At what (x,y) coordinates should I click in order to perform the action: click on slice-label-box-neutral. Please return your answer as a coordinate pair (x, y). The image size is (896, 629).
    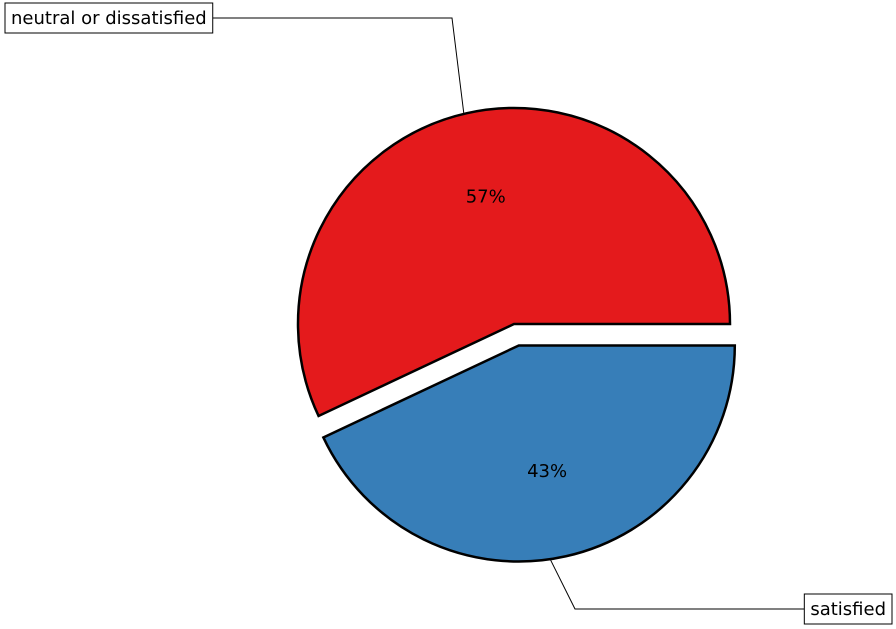
    Looking at the image, I should click on (109, 18).